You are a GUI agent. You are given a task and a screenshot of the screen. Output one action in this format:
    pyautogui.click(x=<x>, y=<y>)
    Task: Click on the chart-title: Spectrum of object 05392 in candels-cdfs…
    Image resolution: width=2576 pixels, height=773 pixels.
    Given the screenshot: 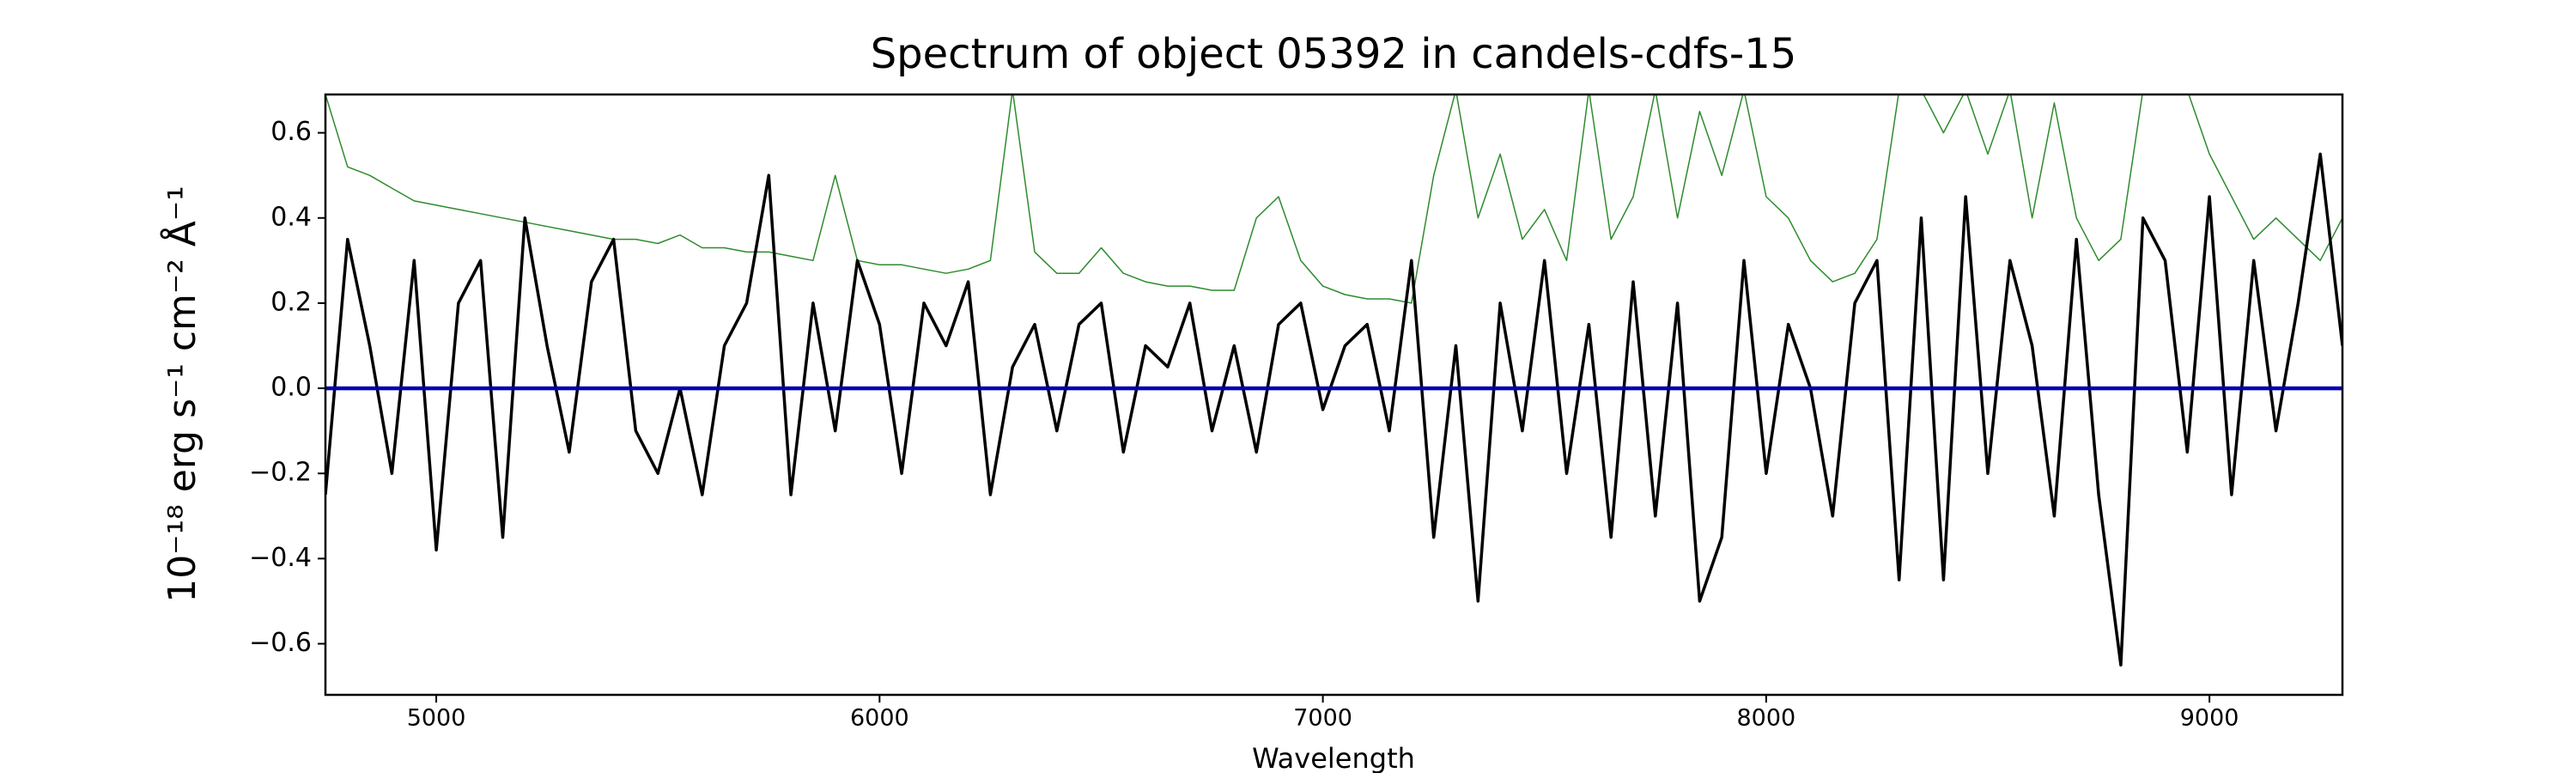 What is the action you would take?
    pyautogui.click(x=1334, y=54)
    